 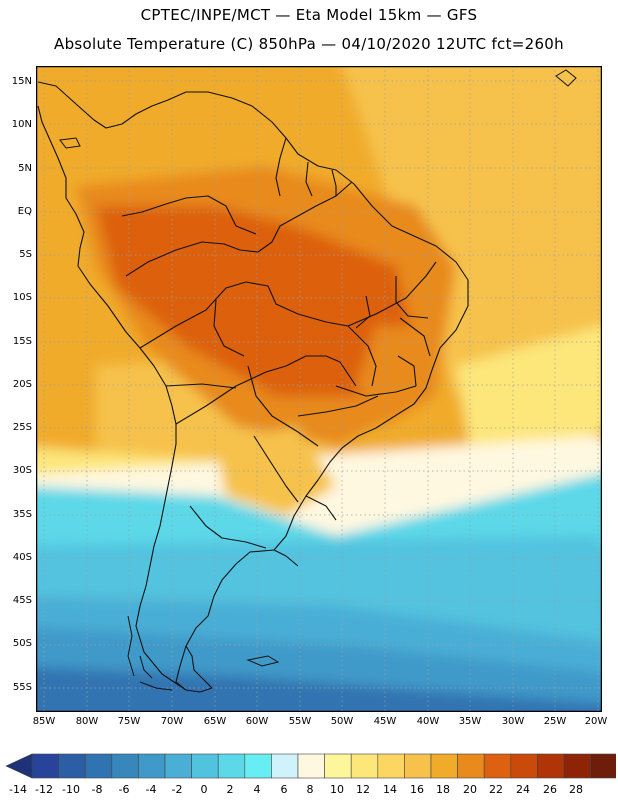 I want to click on lon-label: 50W, so click(x=342, y=721).